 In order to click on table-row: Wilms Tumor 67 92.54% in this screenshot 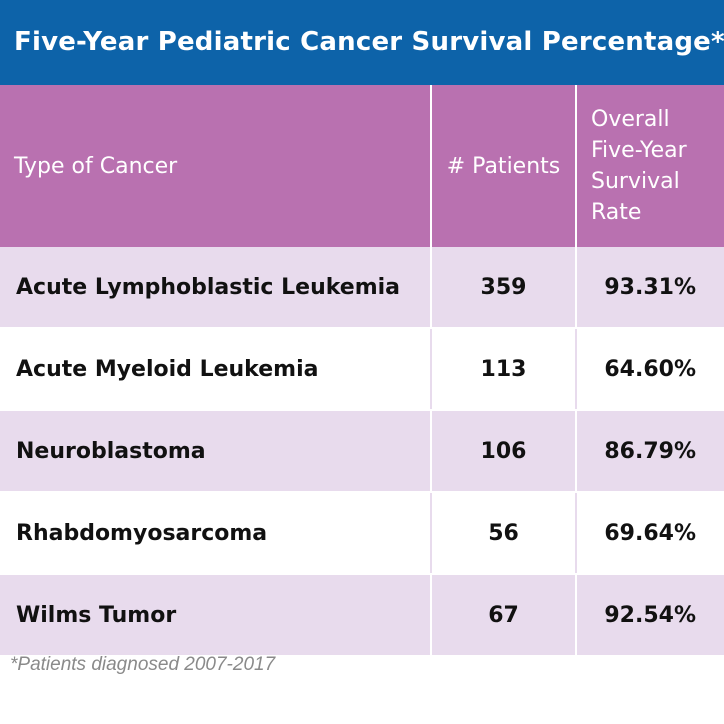, I will do `click(362, 615)`.